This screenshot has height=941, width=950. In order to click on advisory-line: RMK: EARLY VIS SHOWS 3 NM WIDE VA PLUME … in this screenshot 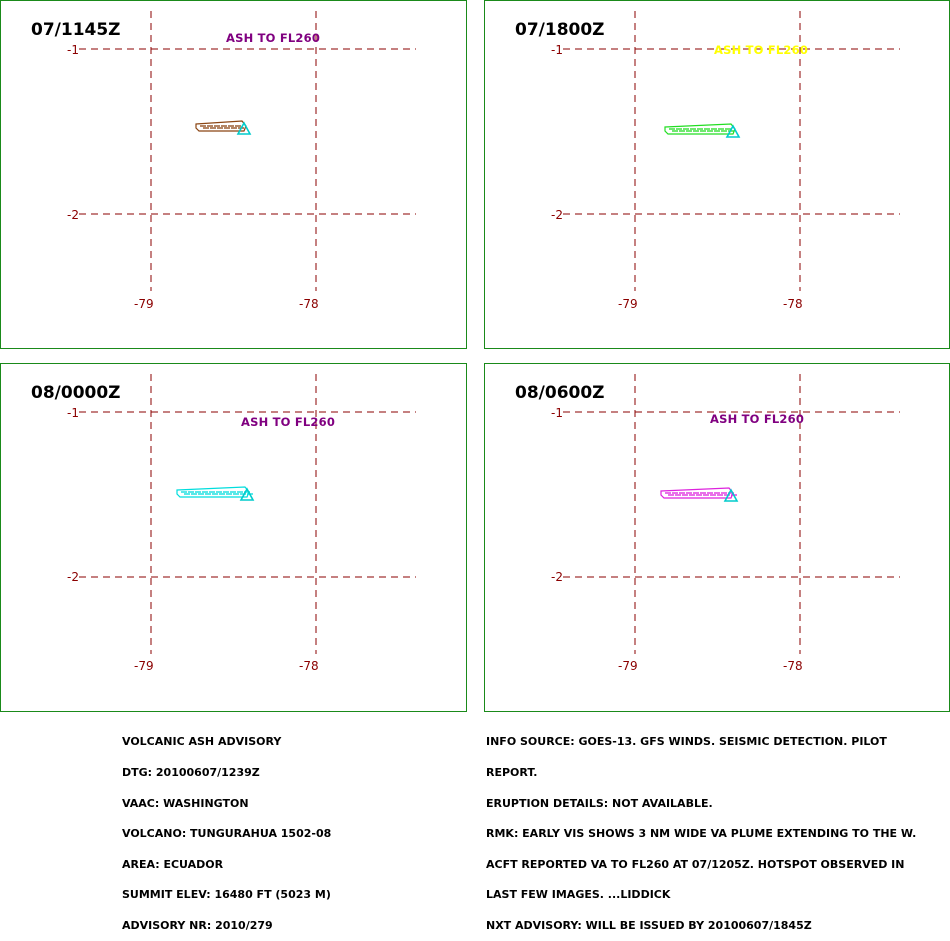, I will do `click(701, 834)`.